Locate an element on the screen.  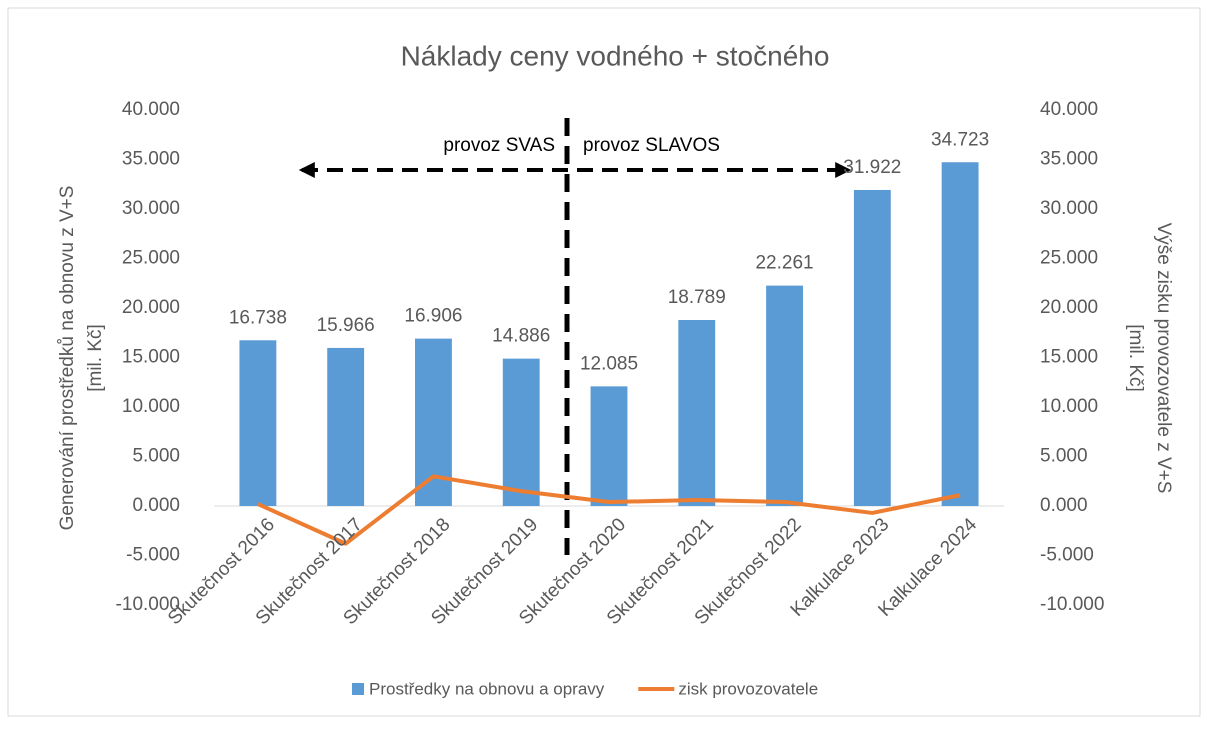
annotation: provoz SVAS is located at coordinates (499, 145).